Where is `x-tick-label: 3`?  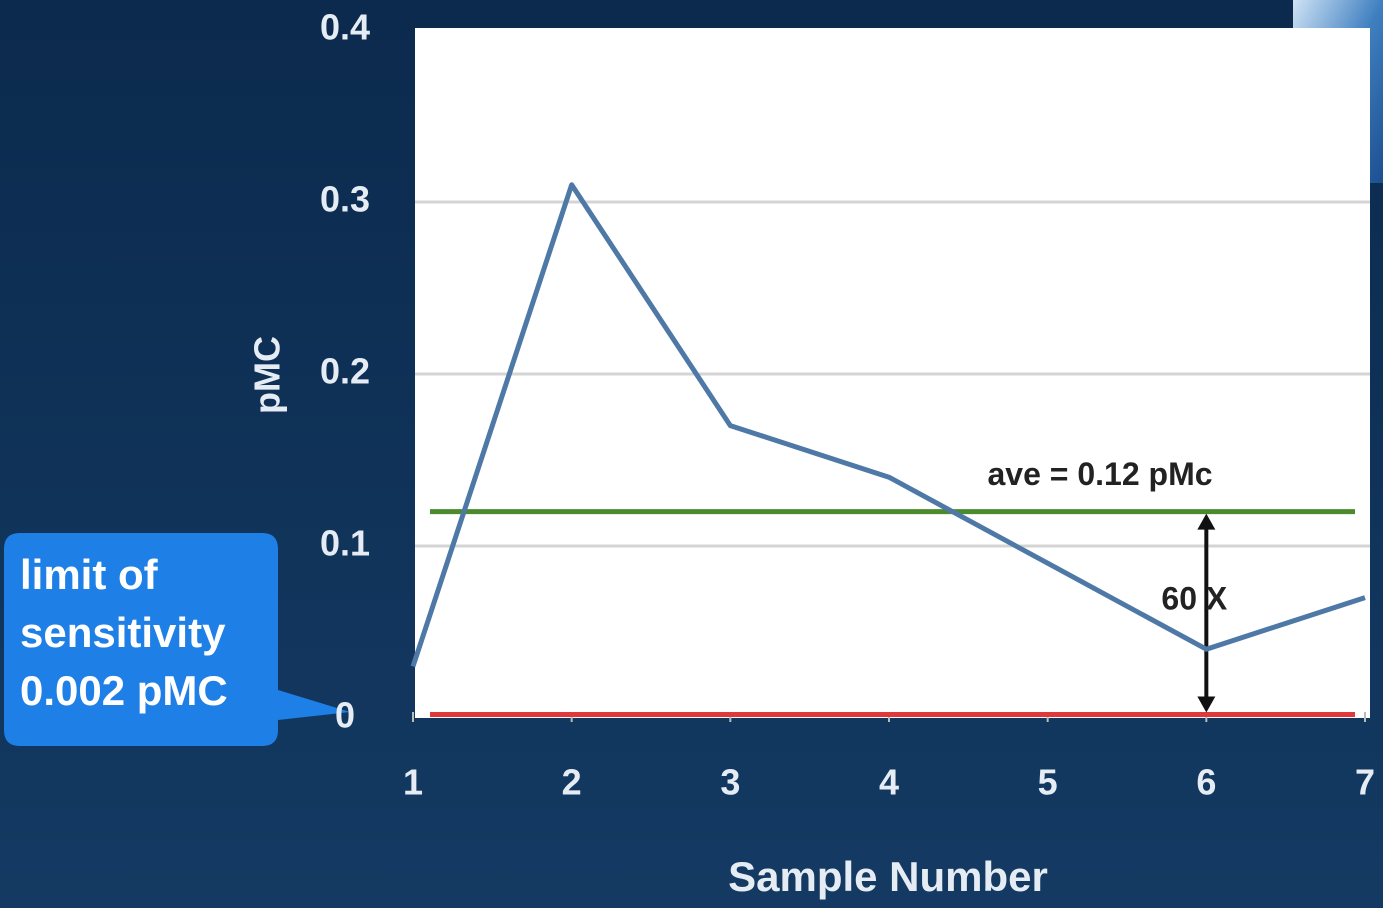
x-tick-label: 3 is located at coordinates (730, 782).